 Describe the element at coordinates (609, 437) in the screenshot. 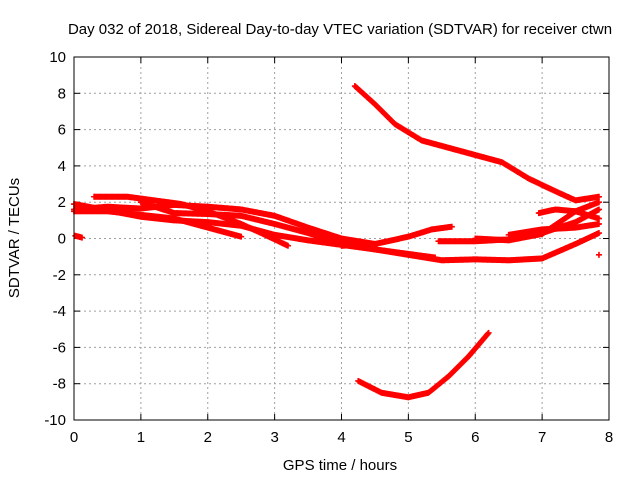

I see `x-tick-label: 8` at that location.